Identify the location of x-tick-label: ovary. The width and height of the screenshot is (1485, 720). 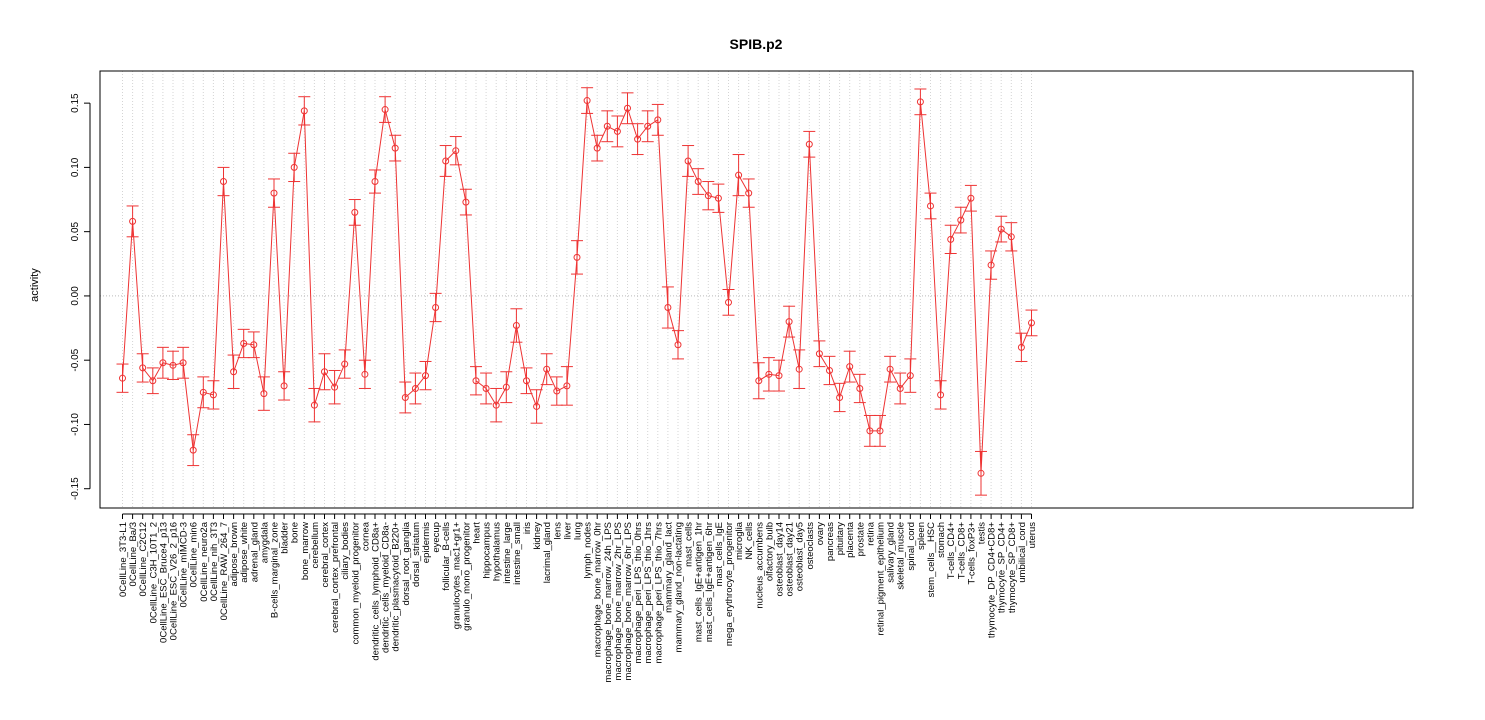
(820, 533).